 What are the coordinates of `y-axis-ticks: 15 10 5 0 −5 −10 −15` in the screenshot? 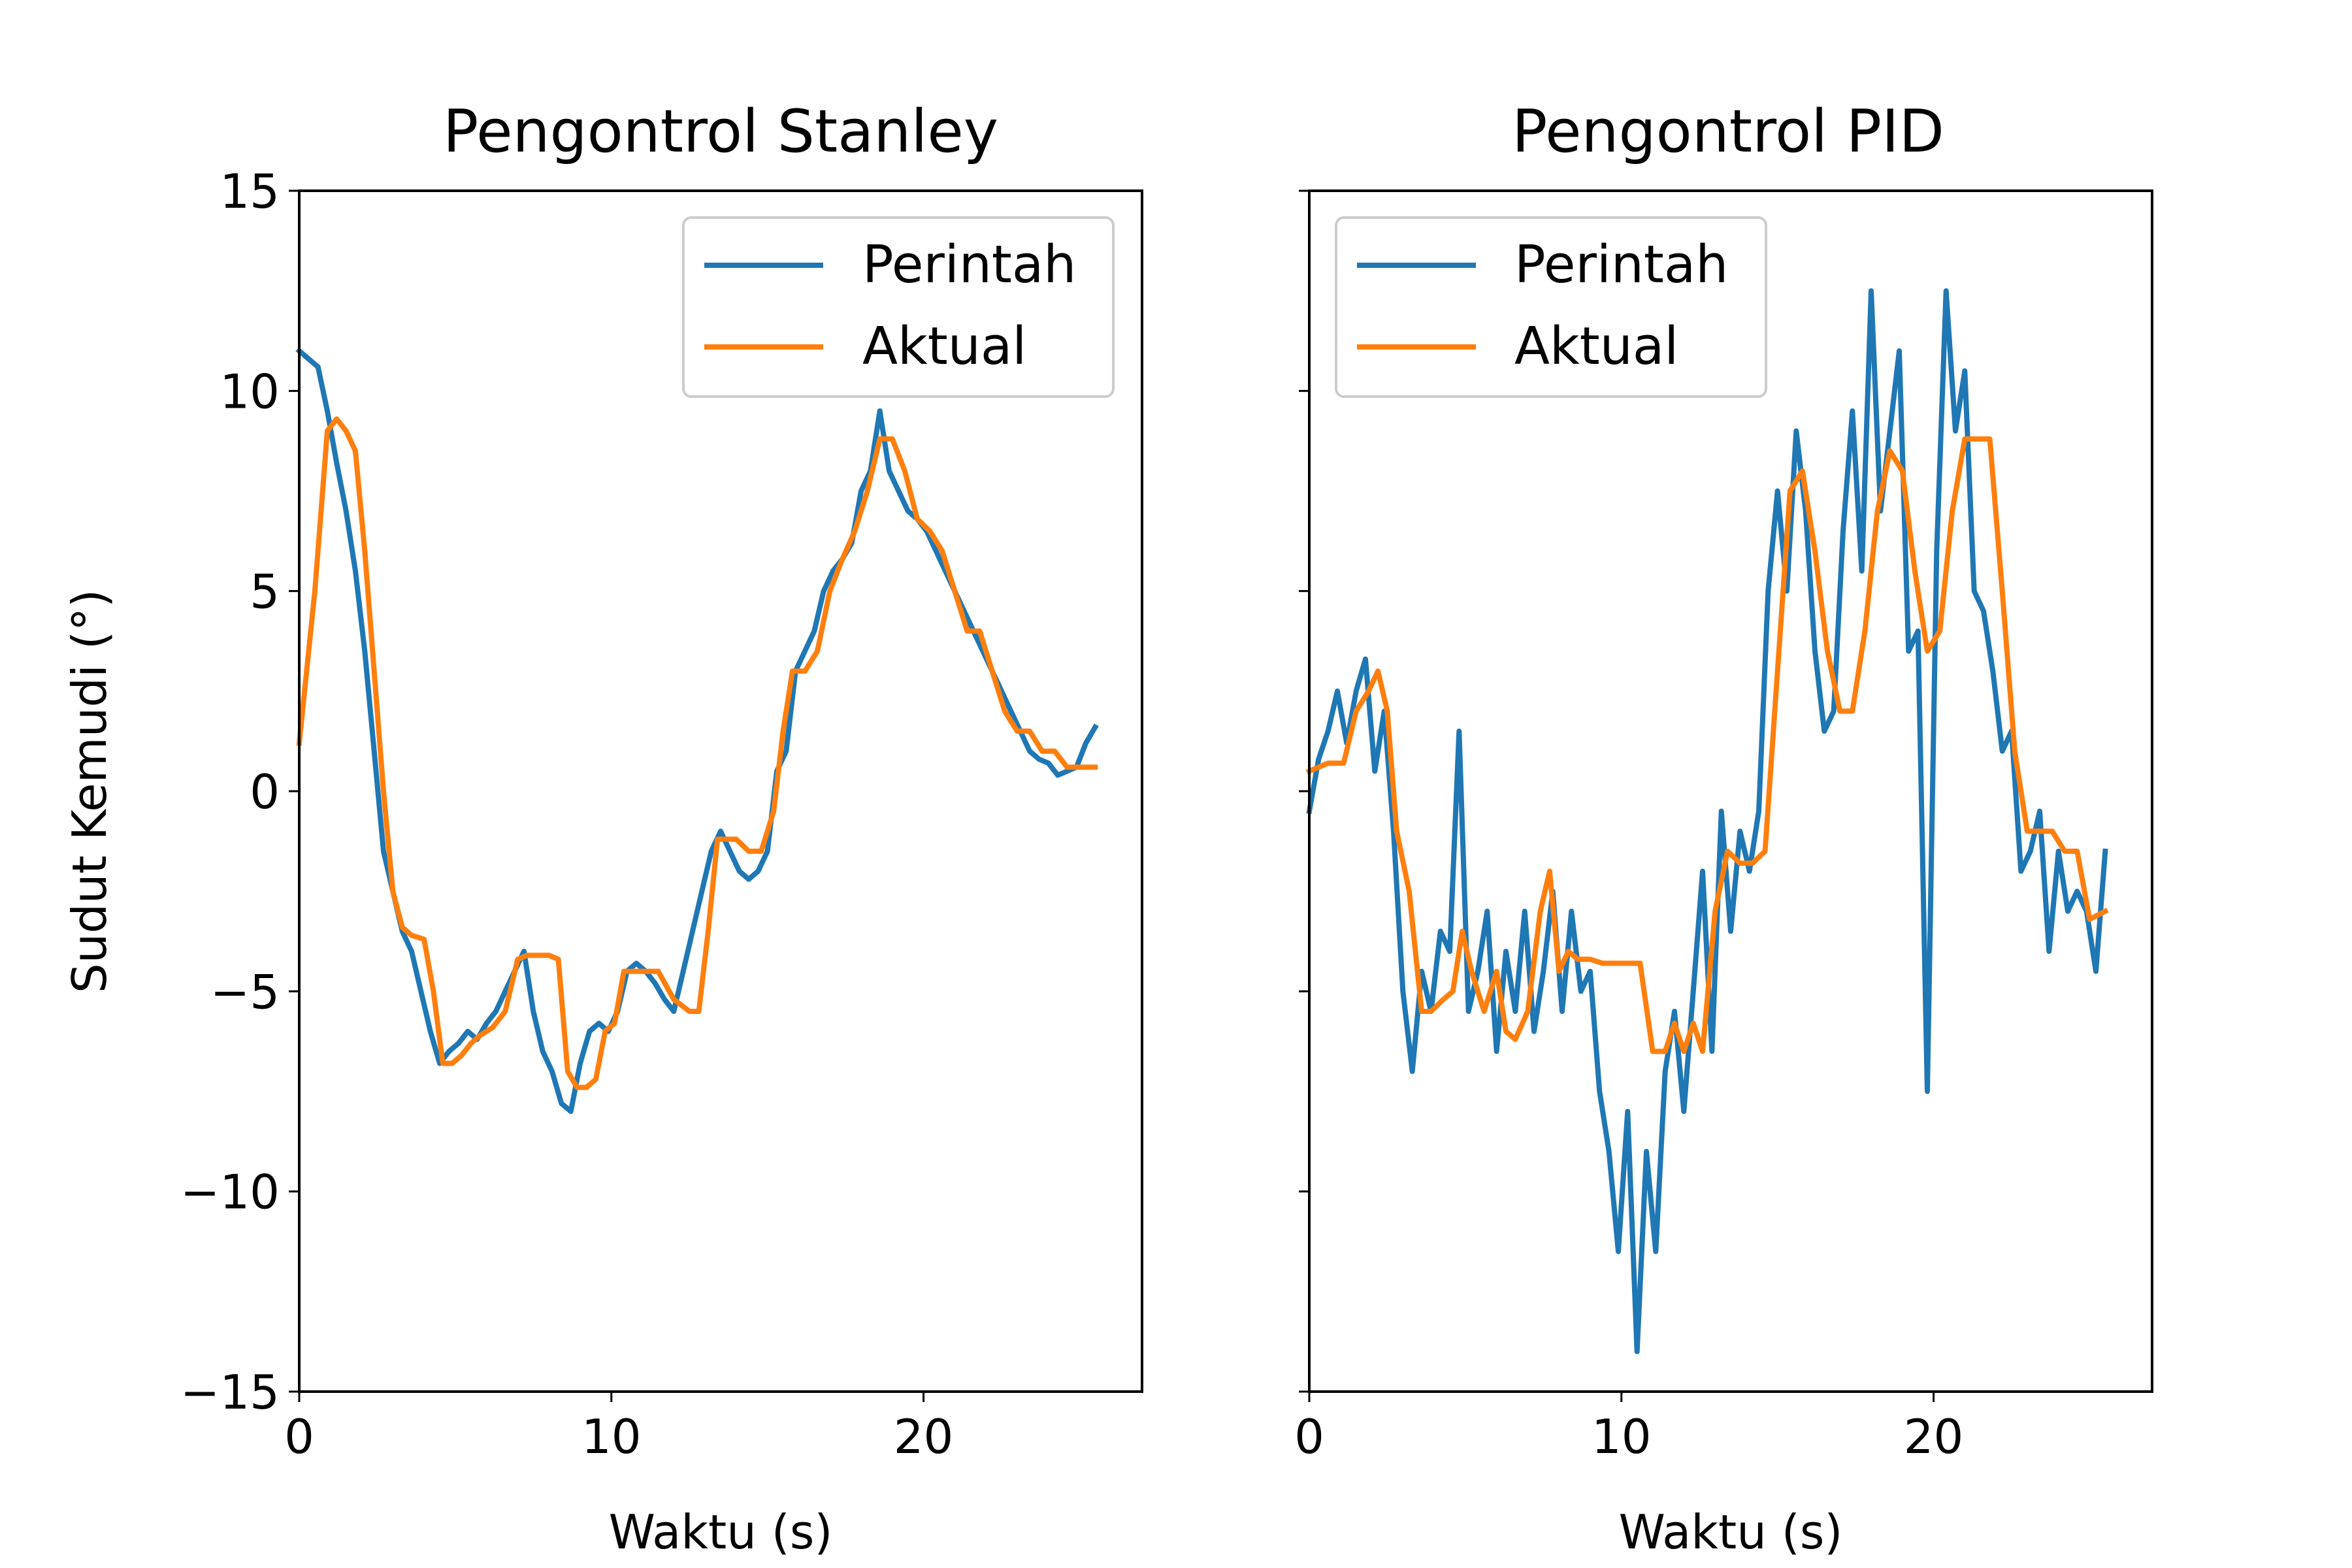 It's located at (239, 792).